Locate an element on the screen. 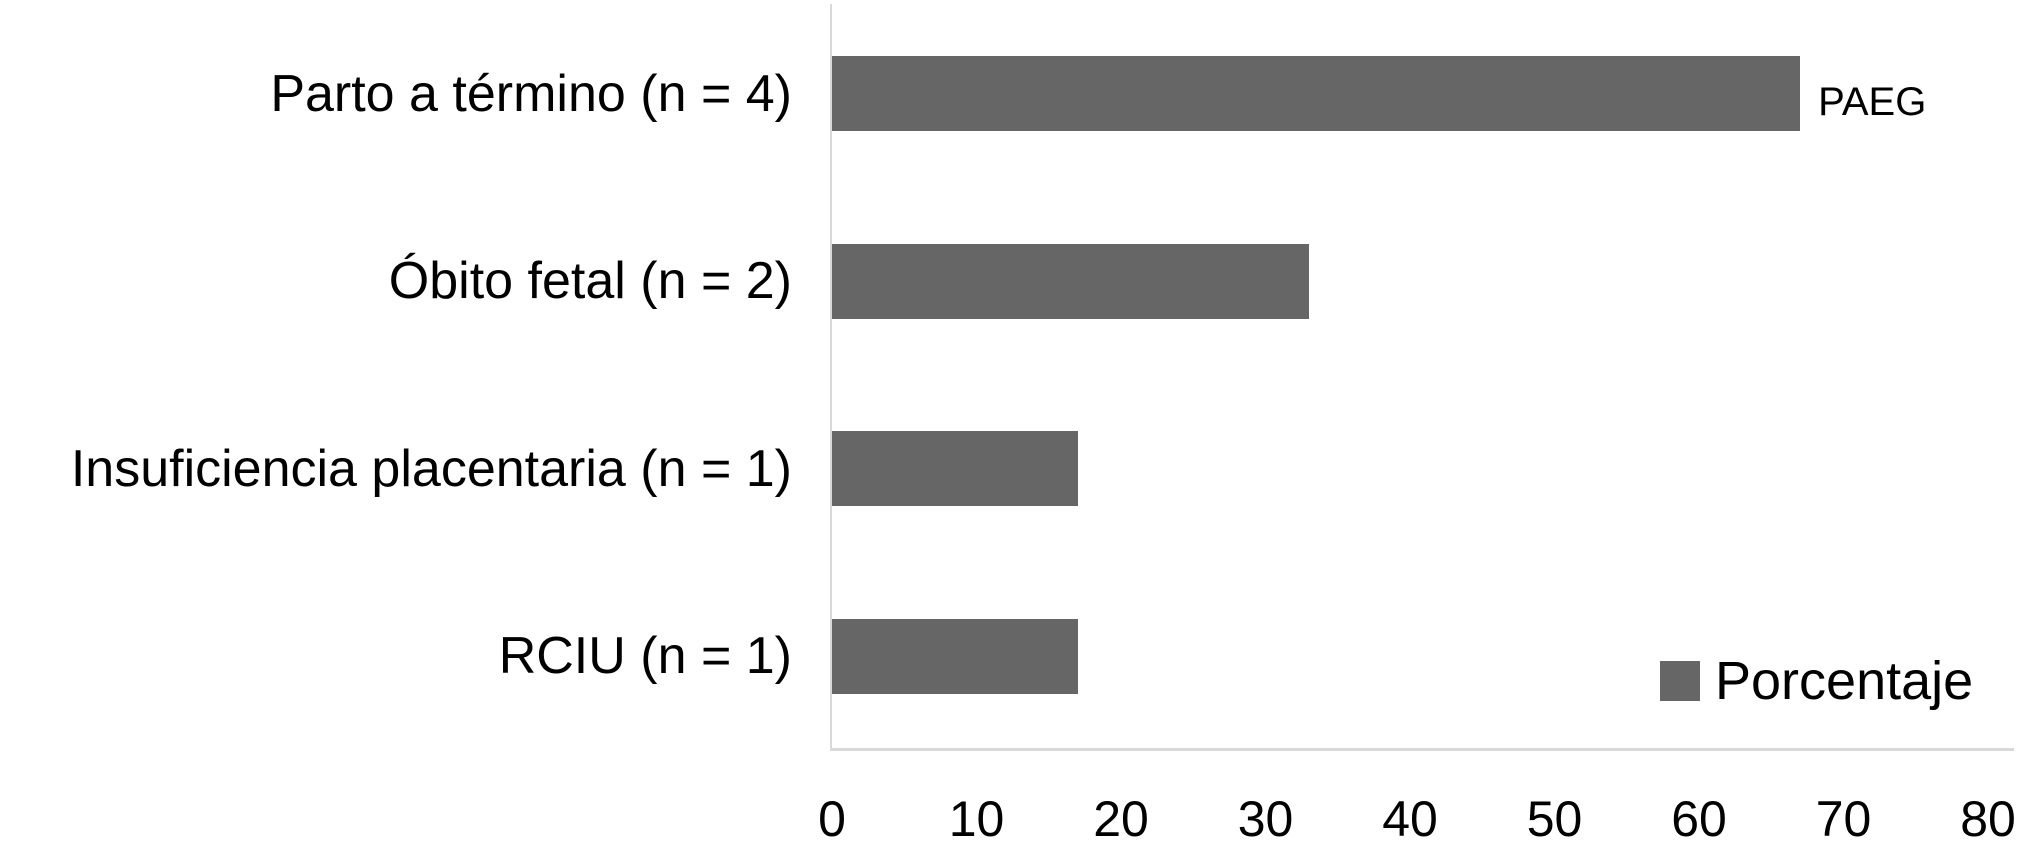 Image resolution: width=2018 pixels, height=858 pixels. category-label-insuficiencia-placentaria: Insuficiencia placentaria (n = 1) is located at coordinates (431, 469).